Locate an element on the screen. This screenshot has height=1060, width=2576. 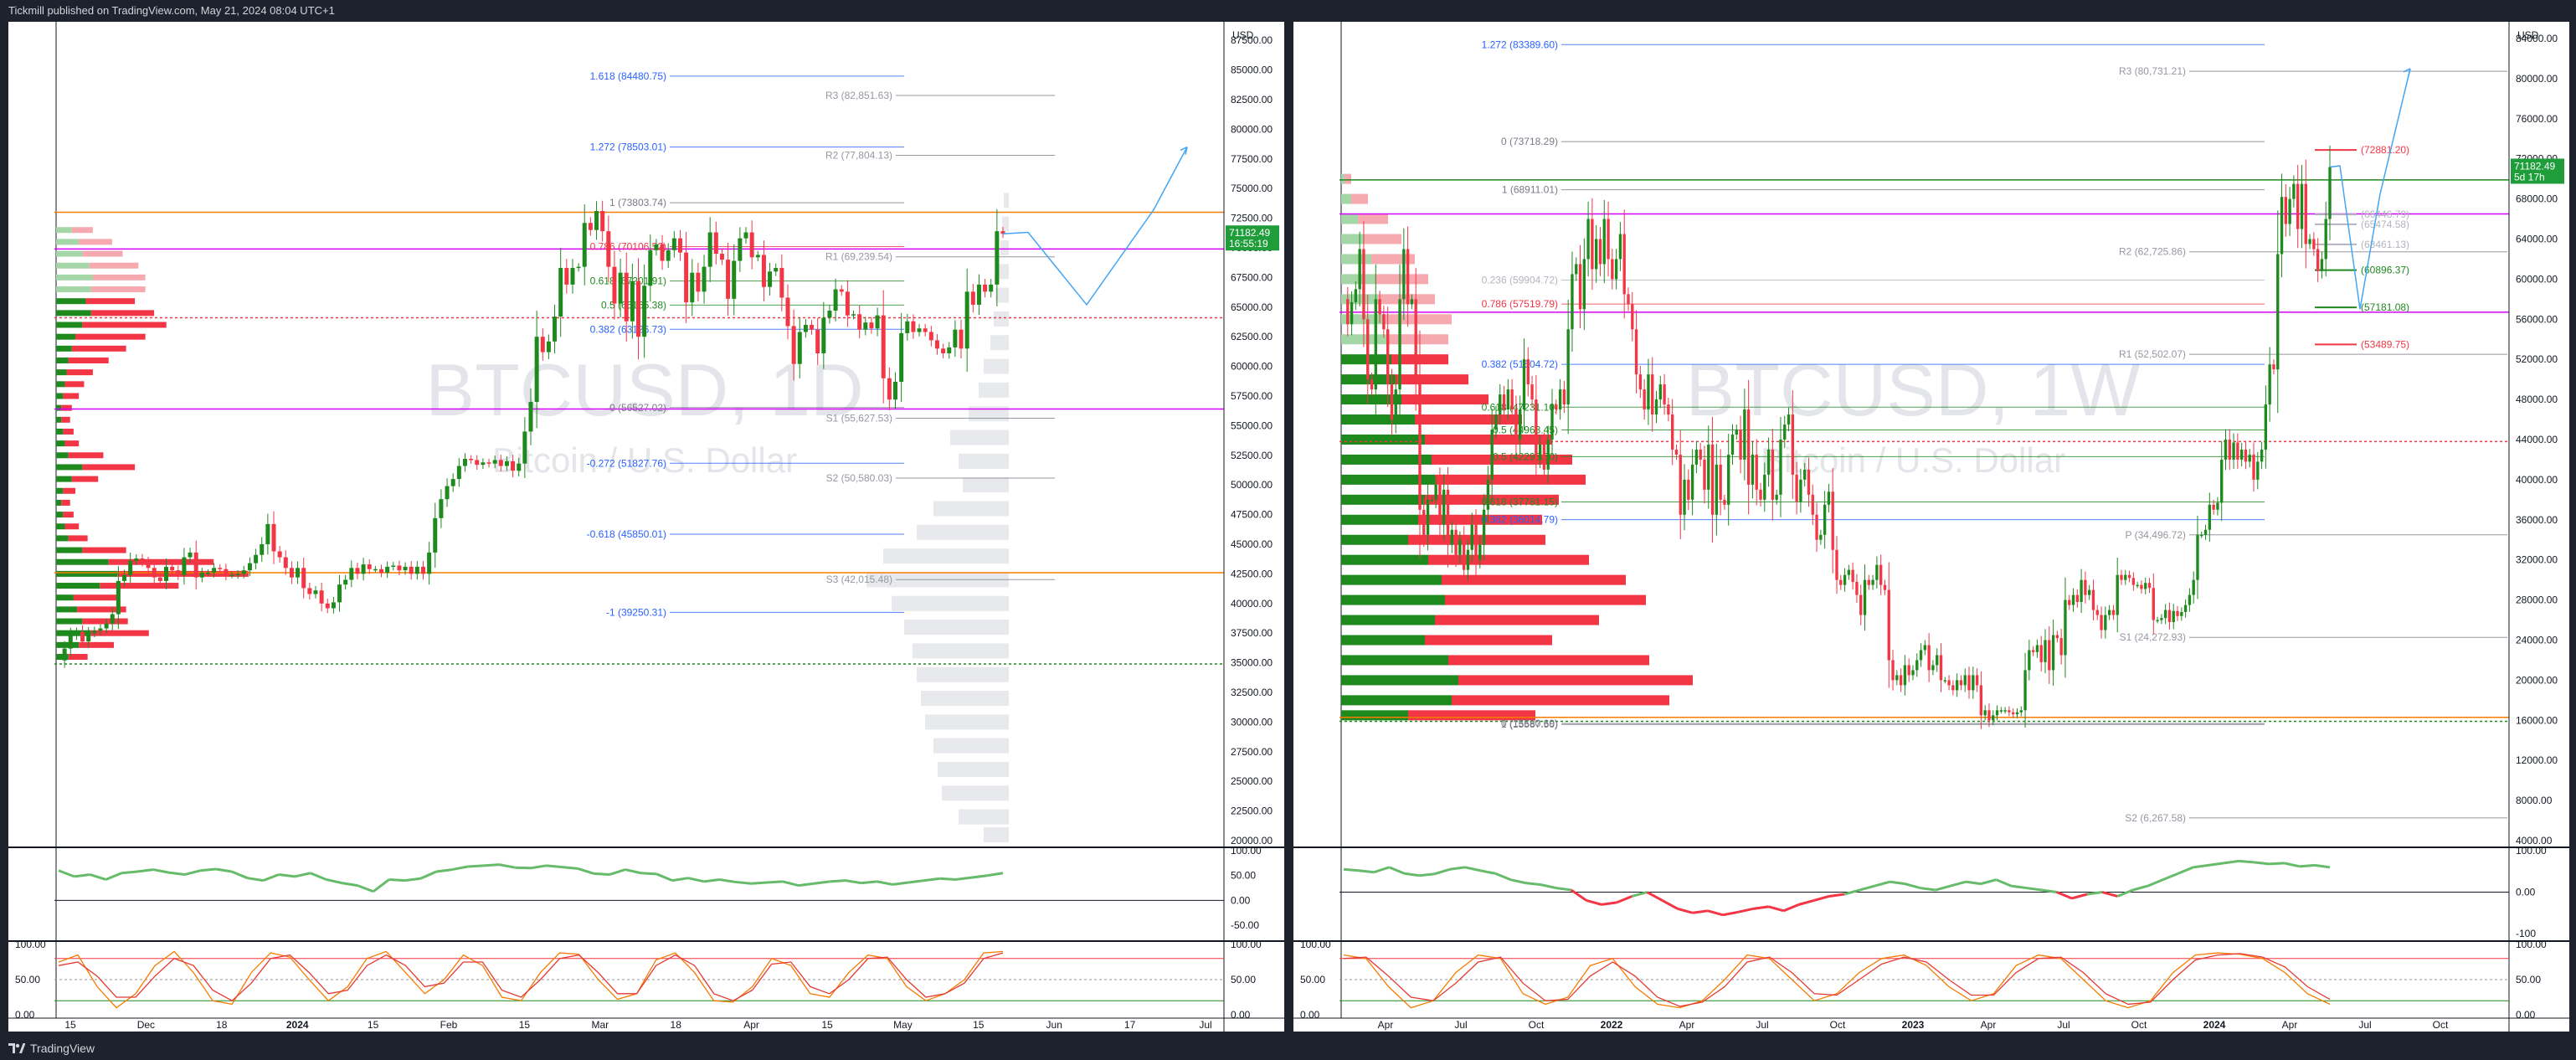
pivot-level-label: R2 (62,725.86) is located at coordinates (2152, 252).